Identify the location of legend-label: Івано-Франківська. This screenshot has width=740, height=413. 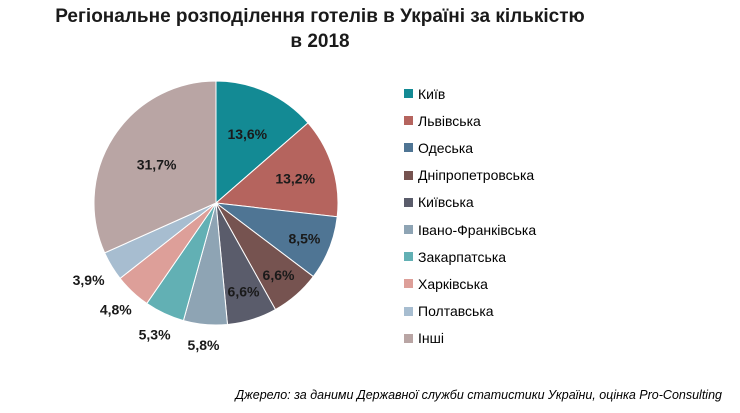
(477, 229).